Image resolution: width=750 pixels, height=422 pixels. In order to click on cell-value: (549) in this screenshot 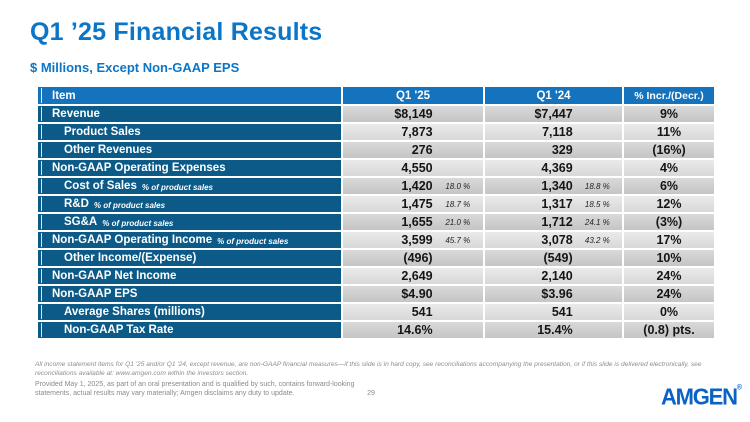, I will do `click(558, 258)`.